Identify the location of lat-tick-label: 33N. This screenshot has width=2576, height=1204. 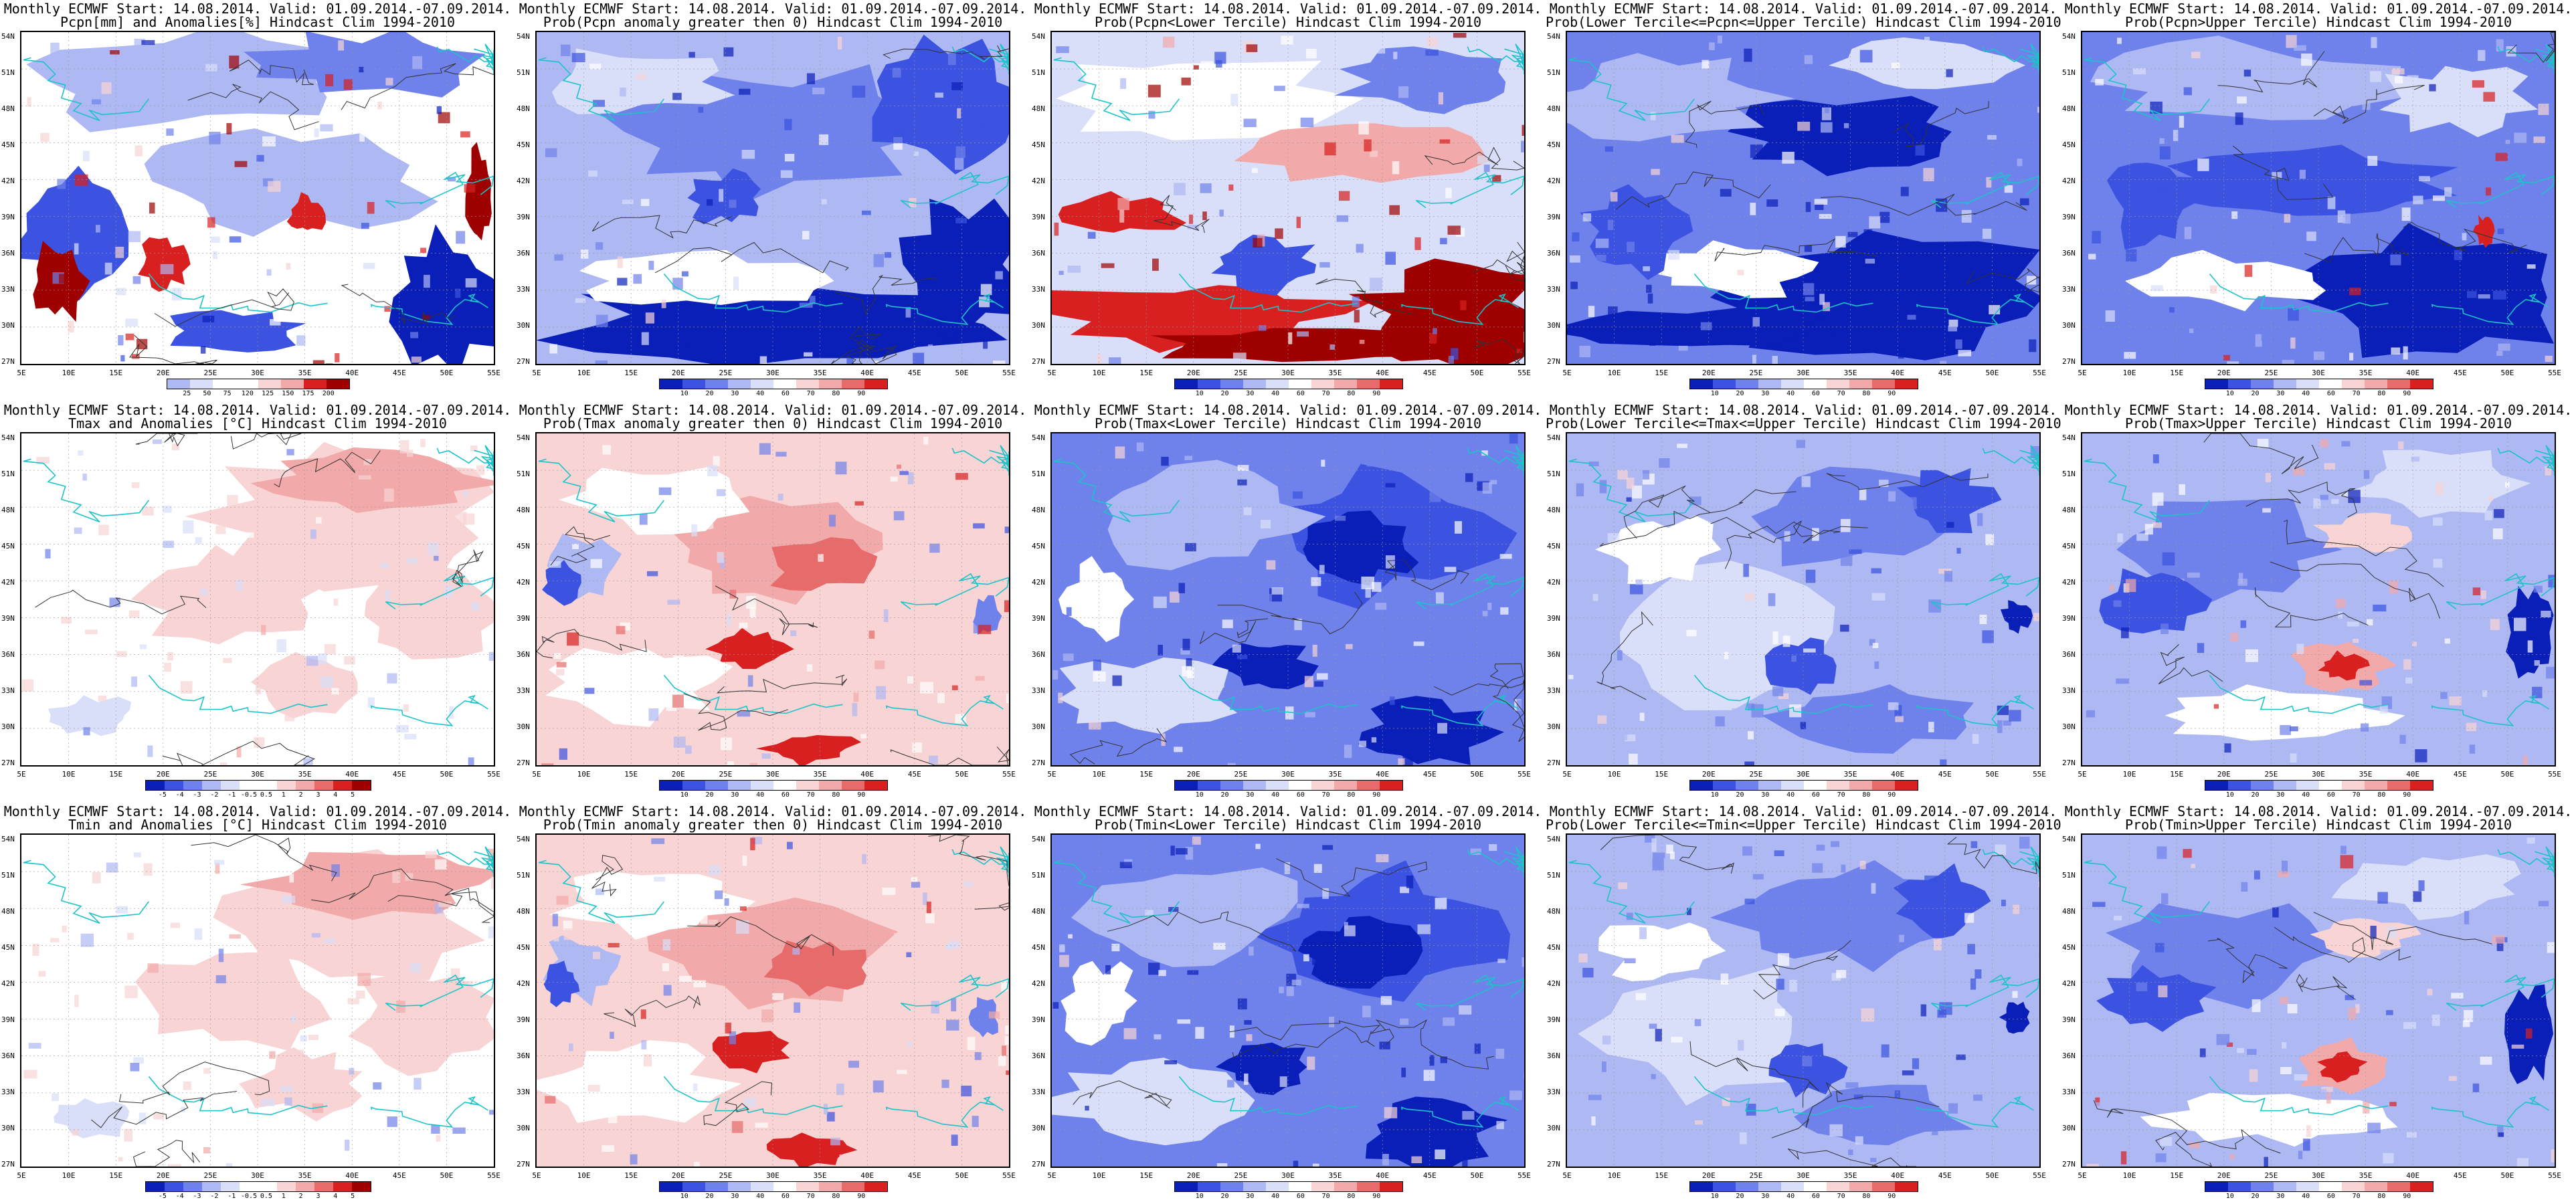
(1038, 1092).